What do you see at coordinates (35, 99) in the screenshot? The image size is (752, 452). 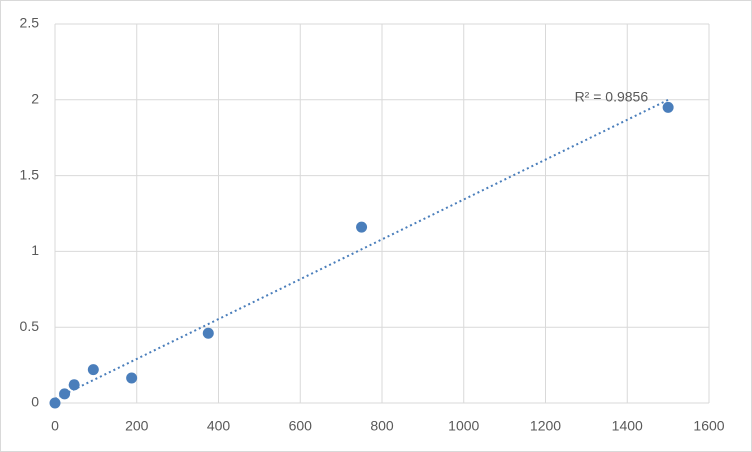 I see `y-tick-label: 2` at bounding box center [35, 99].